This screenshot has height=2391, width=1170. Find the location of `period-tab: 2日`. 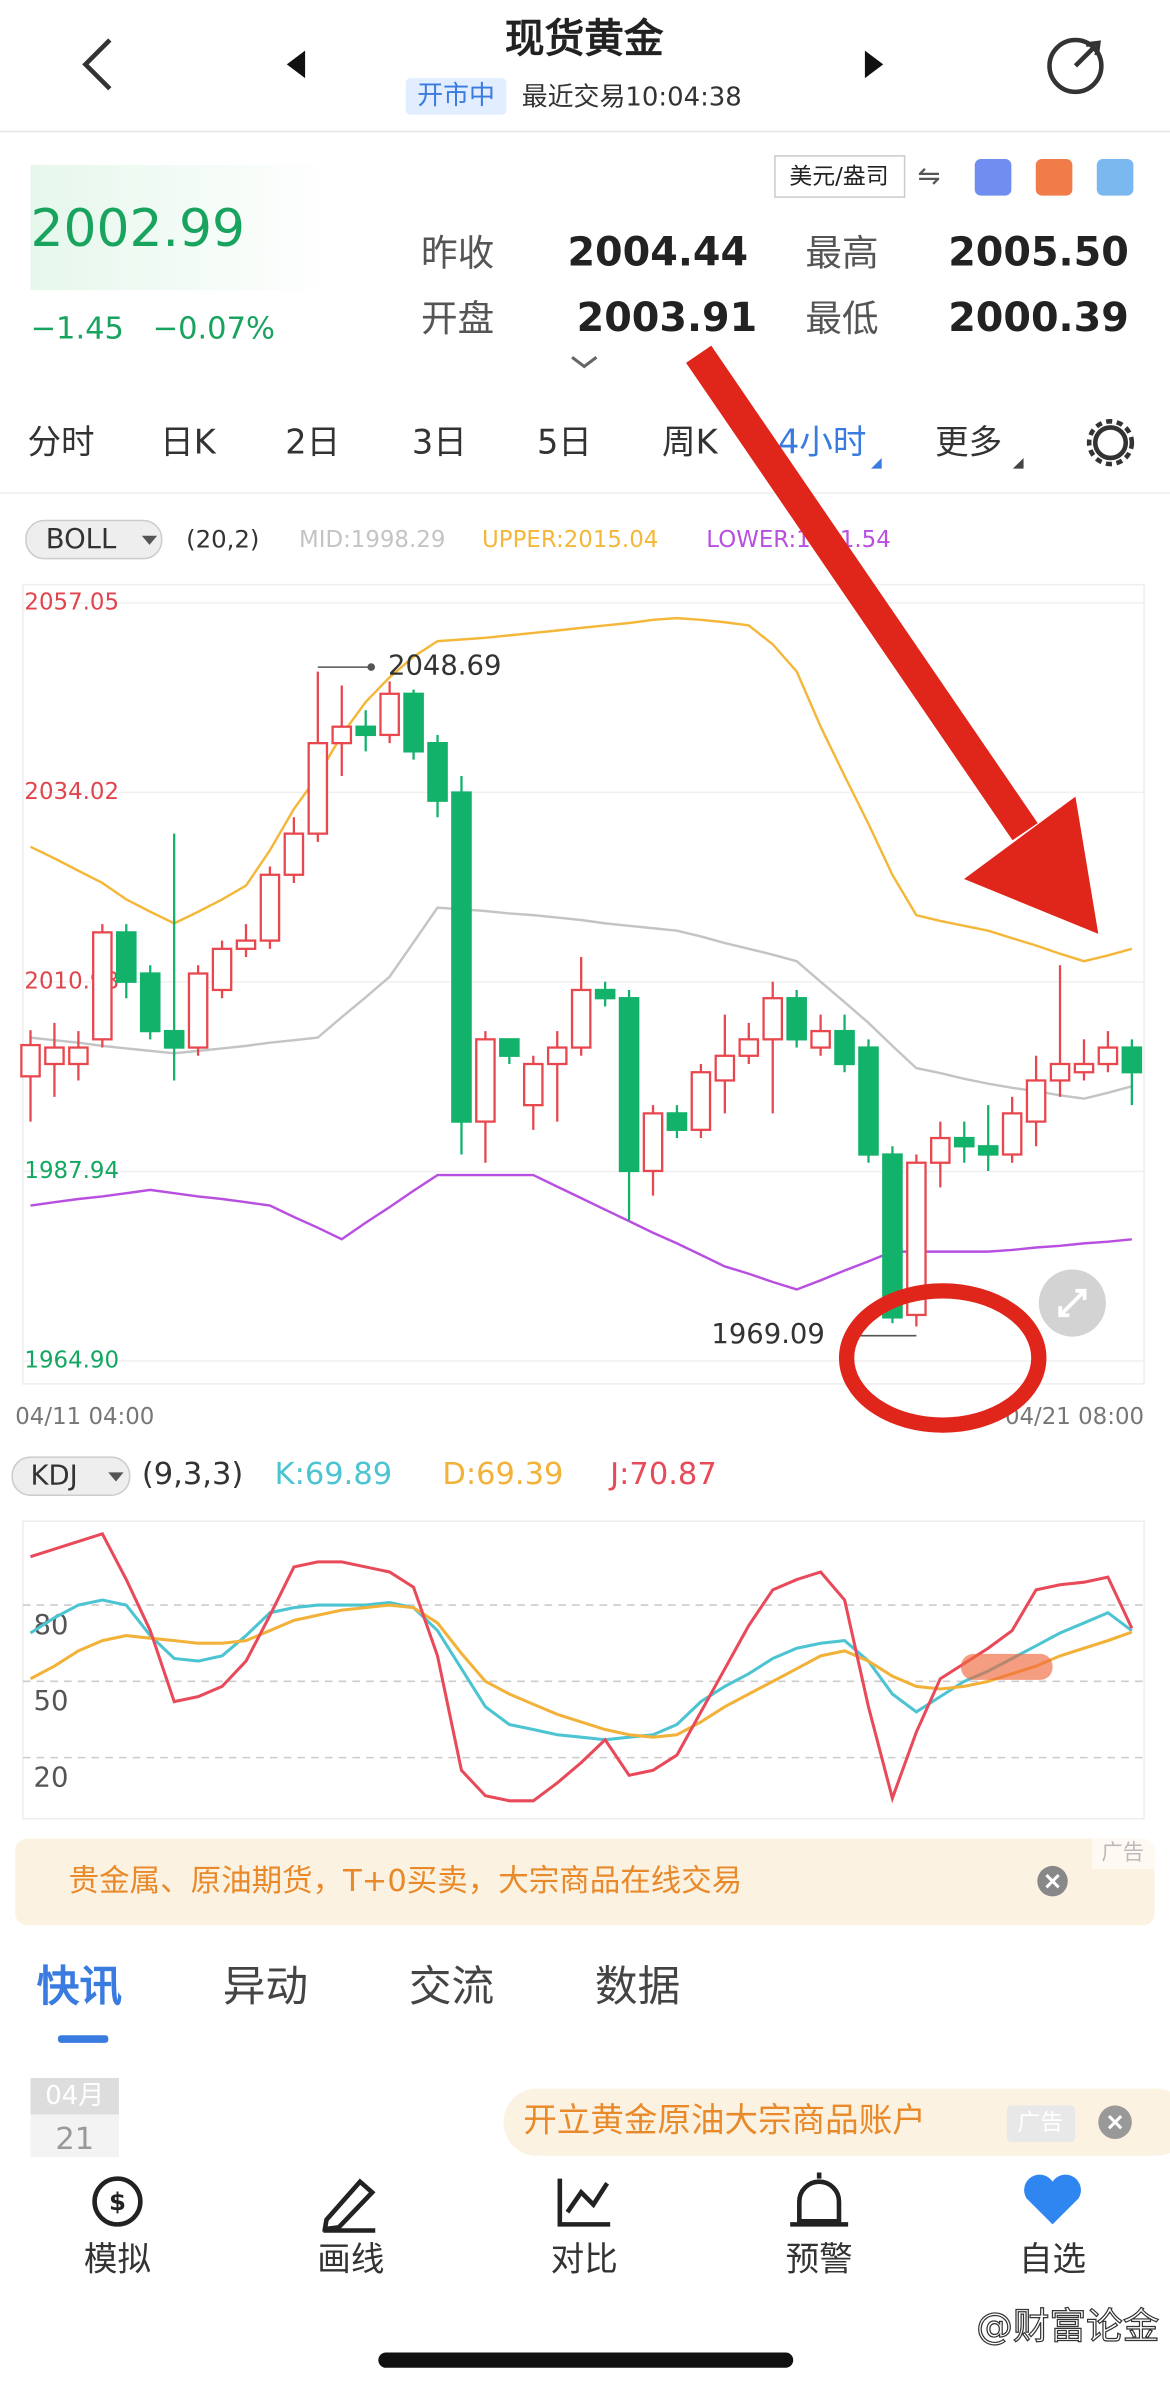

period-tab: 2日 is located at coordinates (312, 442).